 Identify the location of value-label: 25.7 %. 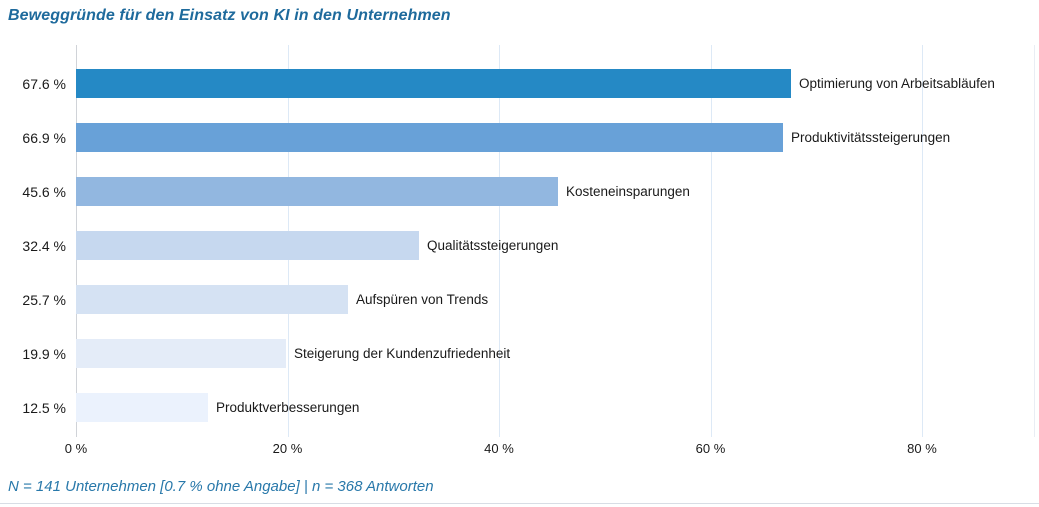
(44, 299).